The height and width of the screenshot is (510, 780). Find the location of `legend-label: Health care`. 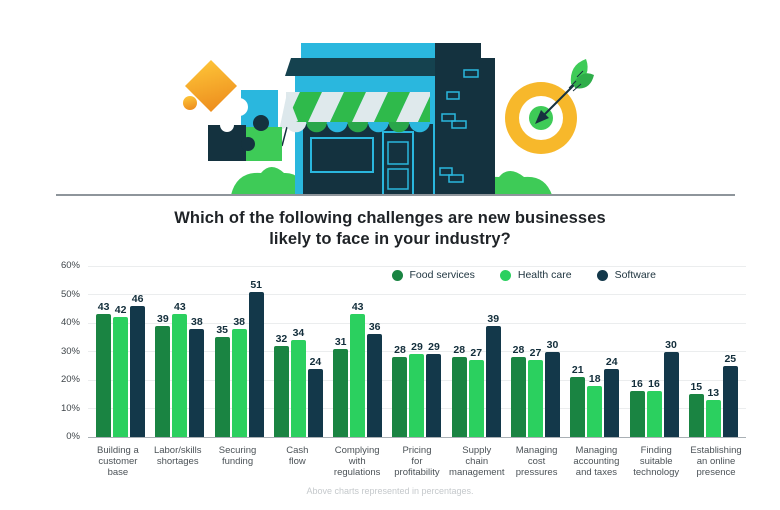

legend-label: Health care is located at coordinates (544, 275).